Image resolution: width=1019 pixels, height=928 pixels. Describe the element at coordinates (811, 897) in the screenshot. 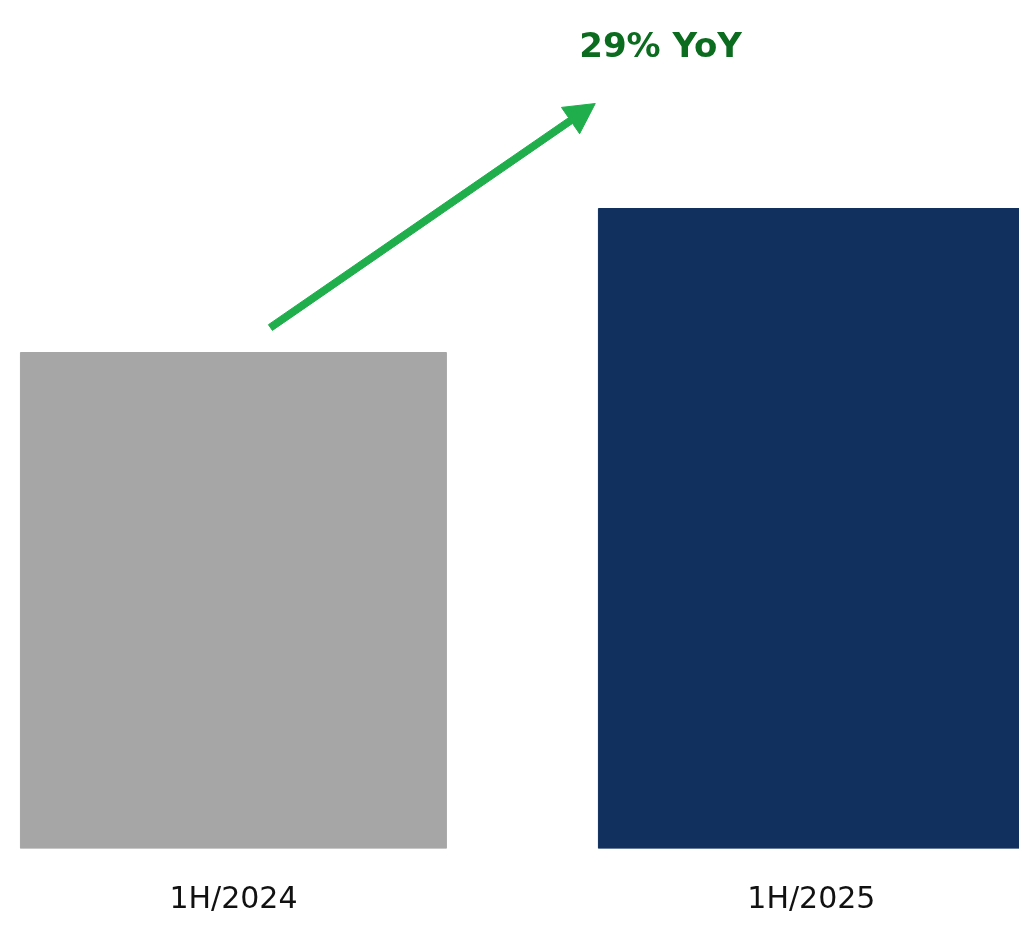

I see `x-tick-label: 1H/2025` at that location.